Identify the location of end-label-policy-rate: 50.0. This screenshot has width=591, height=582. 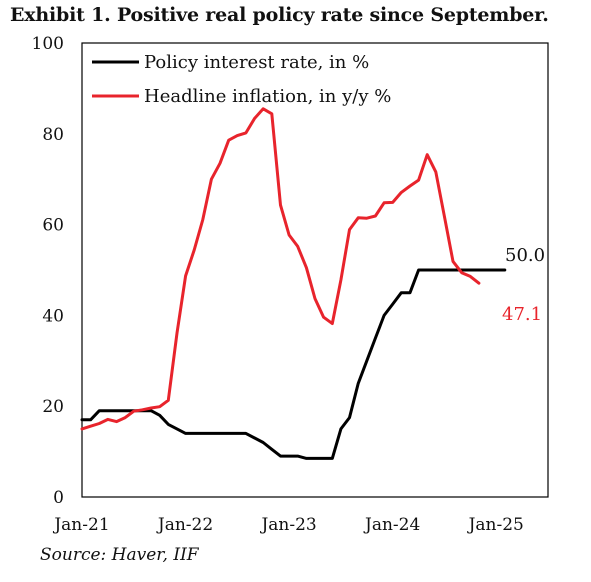
(525, 255).